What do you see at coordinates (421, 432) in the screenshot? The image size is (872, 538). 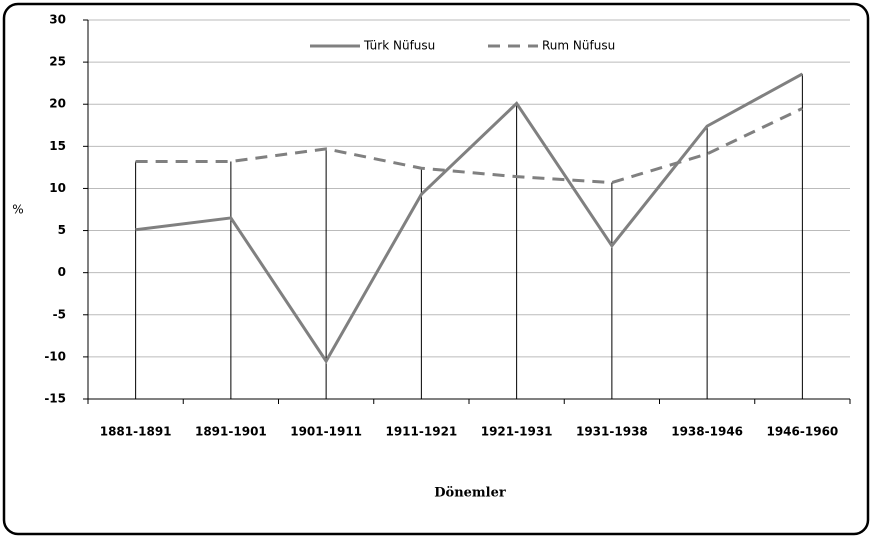 I see `x-tick-label: 1911-1921` at bounding box center [421, 432].